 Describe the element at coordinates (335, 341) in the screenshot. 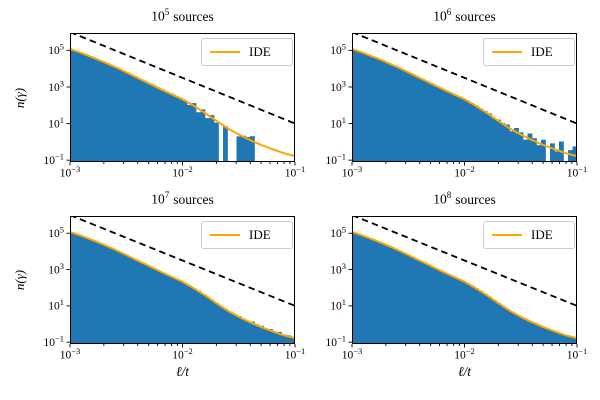

I see `y-tick-label: 10⁻¹` at that location.